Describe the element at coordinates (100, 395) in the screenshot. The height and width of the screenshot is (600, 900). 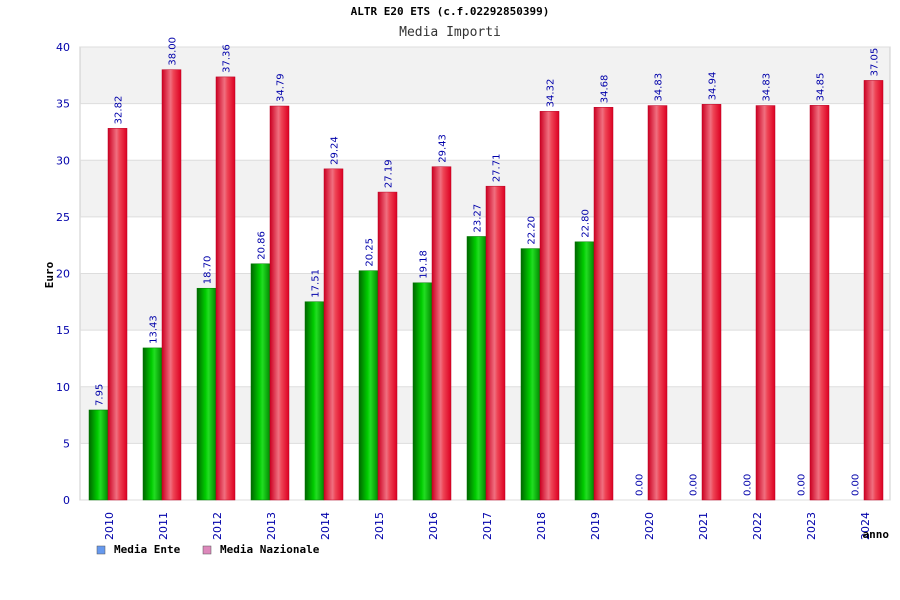
I see `value-label: 7.95` at that location.